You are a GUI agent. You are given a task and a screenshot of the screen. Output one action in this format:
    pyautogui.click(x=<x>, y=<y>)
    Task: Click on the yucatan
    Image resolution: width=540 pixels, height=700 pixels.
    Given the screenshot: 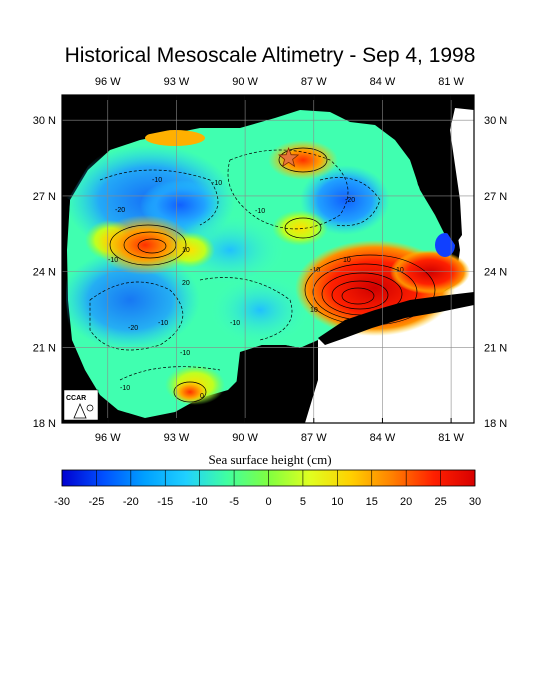 What is the action you would take?
    pyautogui.click(x=276, y=381)
    